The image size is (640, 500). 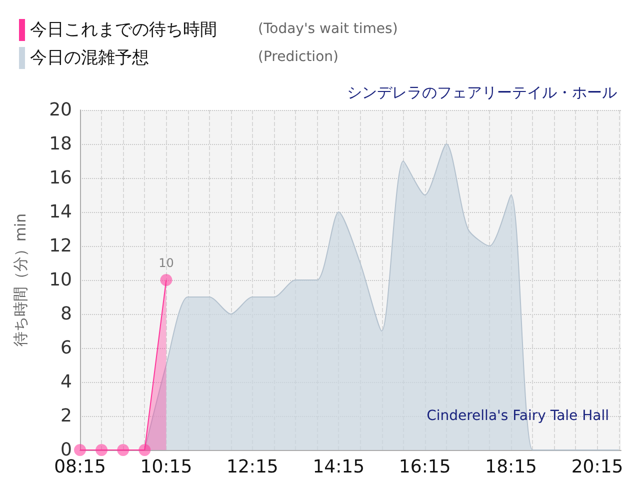 I want to click on y-tick-label: 4, so click(x=66, y=382).